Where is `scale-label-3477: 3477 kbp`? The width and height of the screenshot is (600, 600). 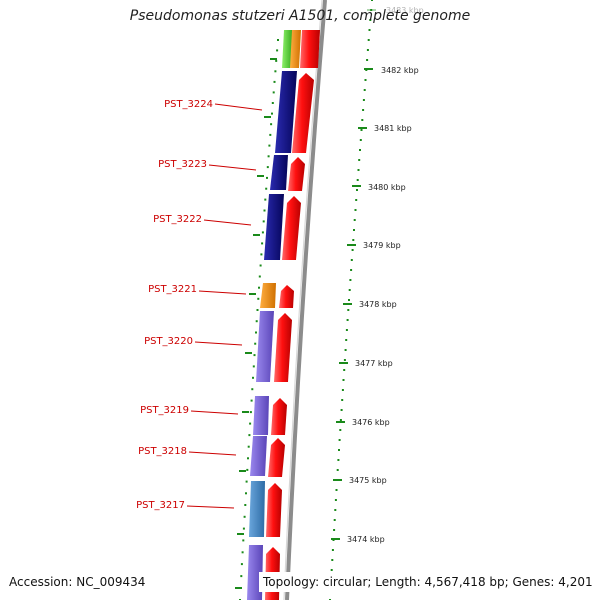 scale-label-3477: 3477 kbp is located at coordinates (374, 363).